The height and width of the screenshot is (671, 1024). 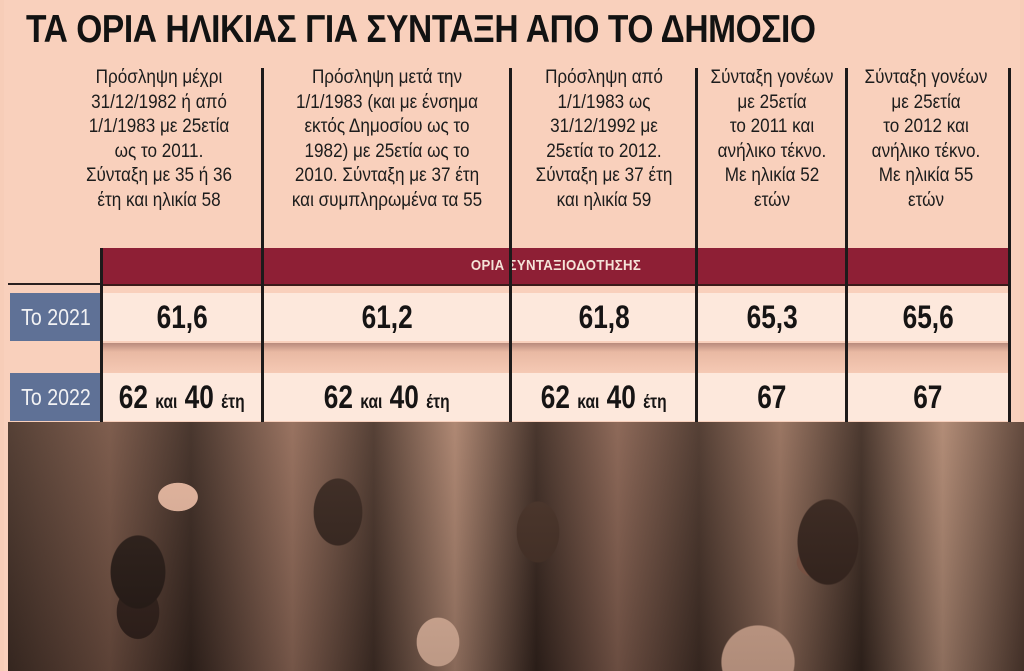 I want to click on cell-2021-col4: 65,3, so click(x=772, y=316).